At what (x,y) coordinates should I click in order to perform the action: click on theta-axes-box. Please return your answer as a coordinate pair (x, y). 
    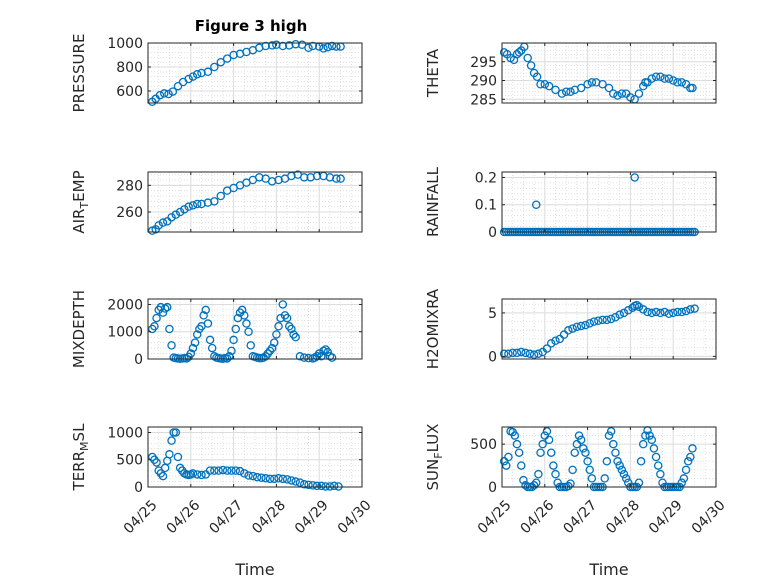
    Looking at the image, I should click on (609, 73).